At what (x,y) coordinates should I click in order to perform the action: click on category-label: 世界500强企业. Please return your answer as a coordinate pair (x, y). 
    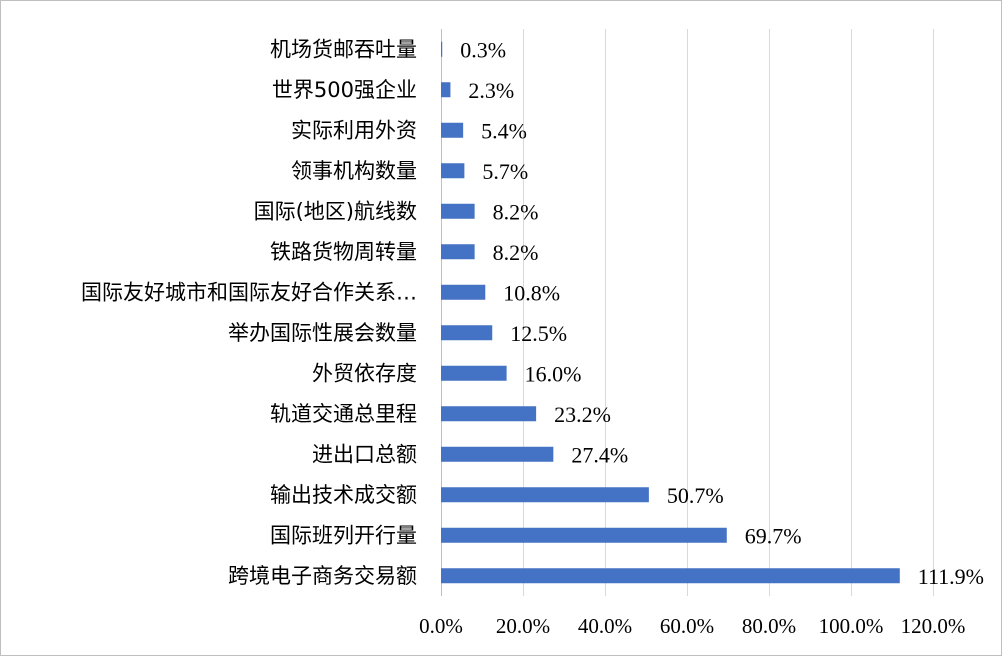
    Looking at the image, I should click on (344, 90).